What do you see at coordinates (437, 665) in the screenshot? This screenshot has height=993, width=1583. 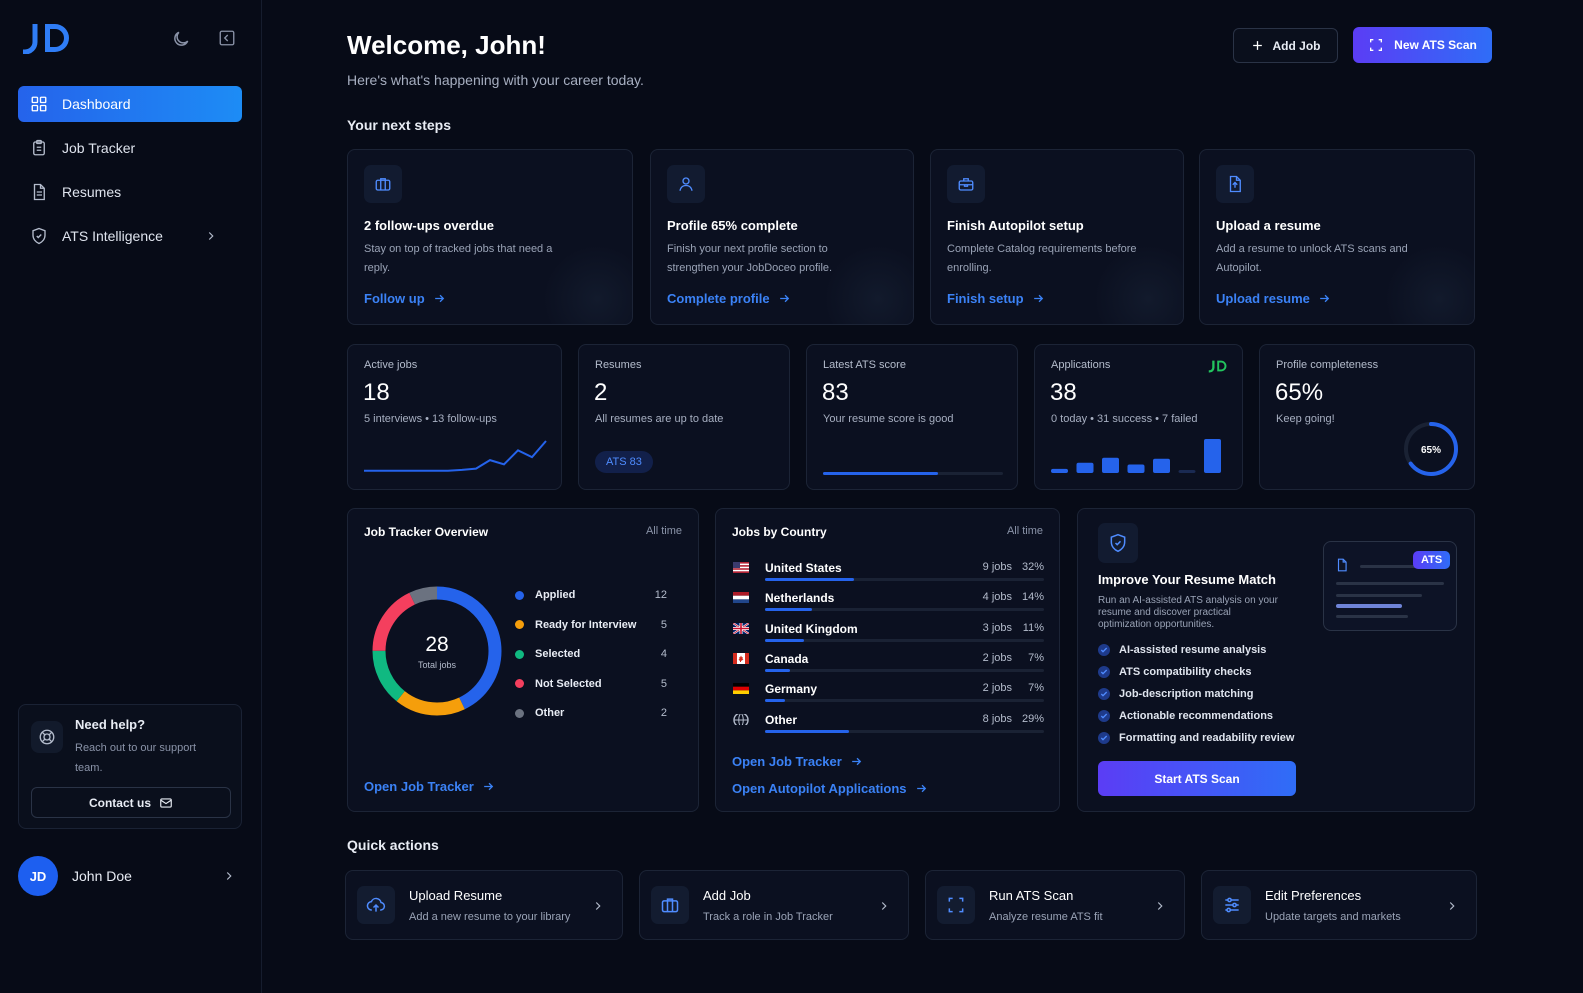 I see `donut-total-label: Total jobs` at bounding box center [437, 665].